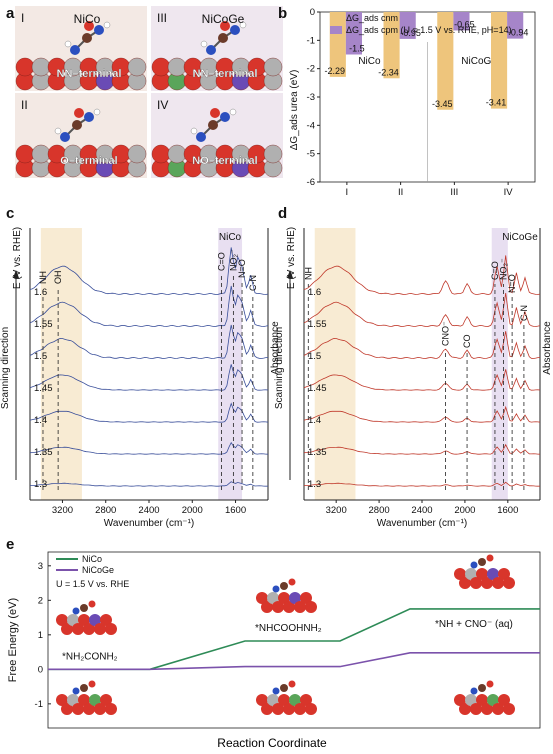 This screenshot has height=754, width=553. I want to click on potential-label: 1.55, so click(43, 324).